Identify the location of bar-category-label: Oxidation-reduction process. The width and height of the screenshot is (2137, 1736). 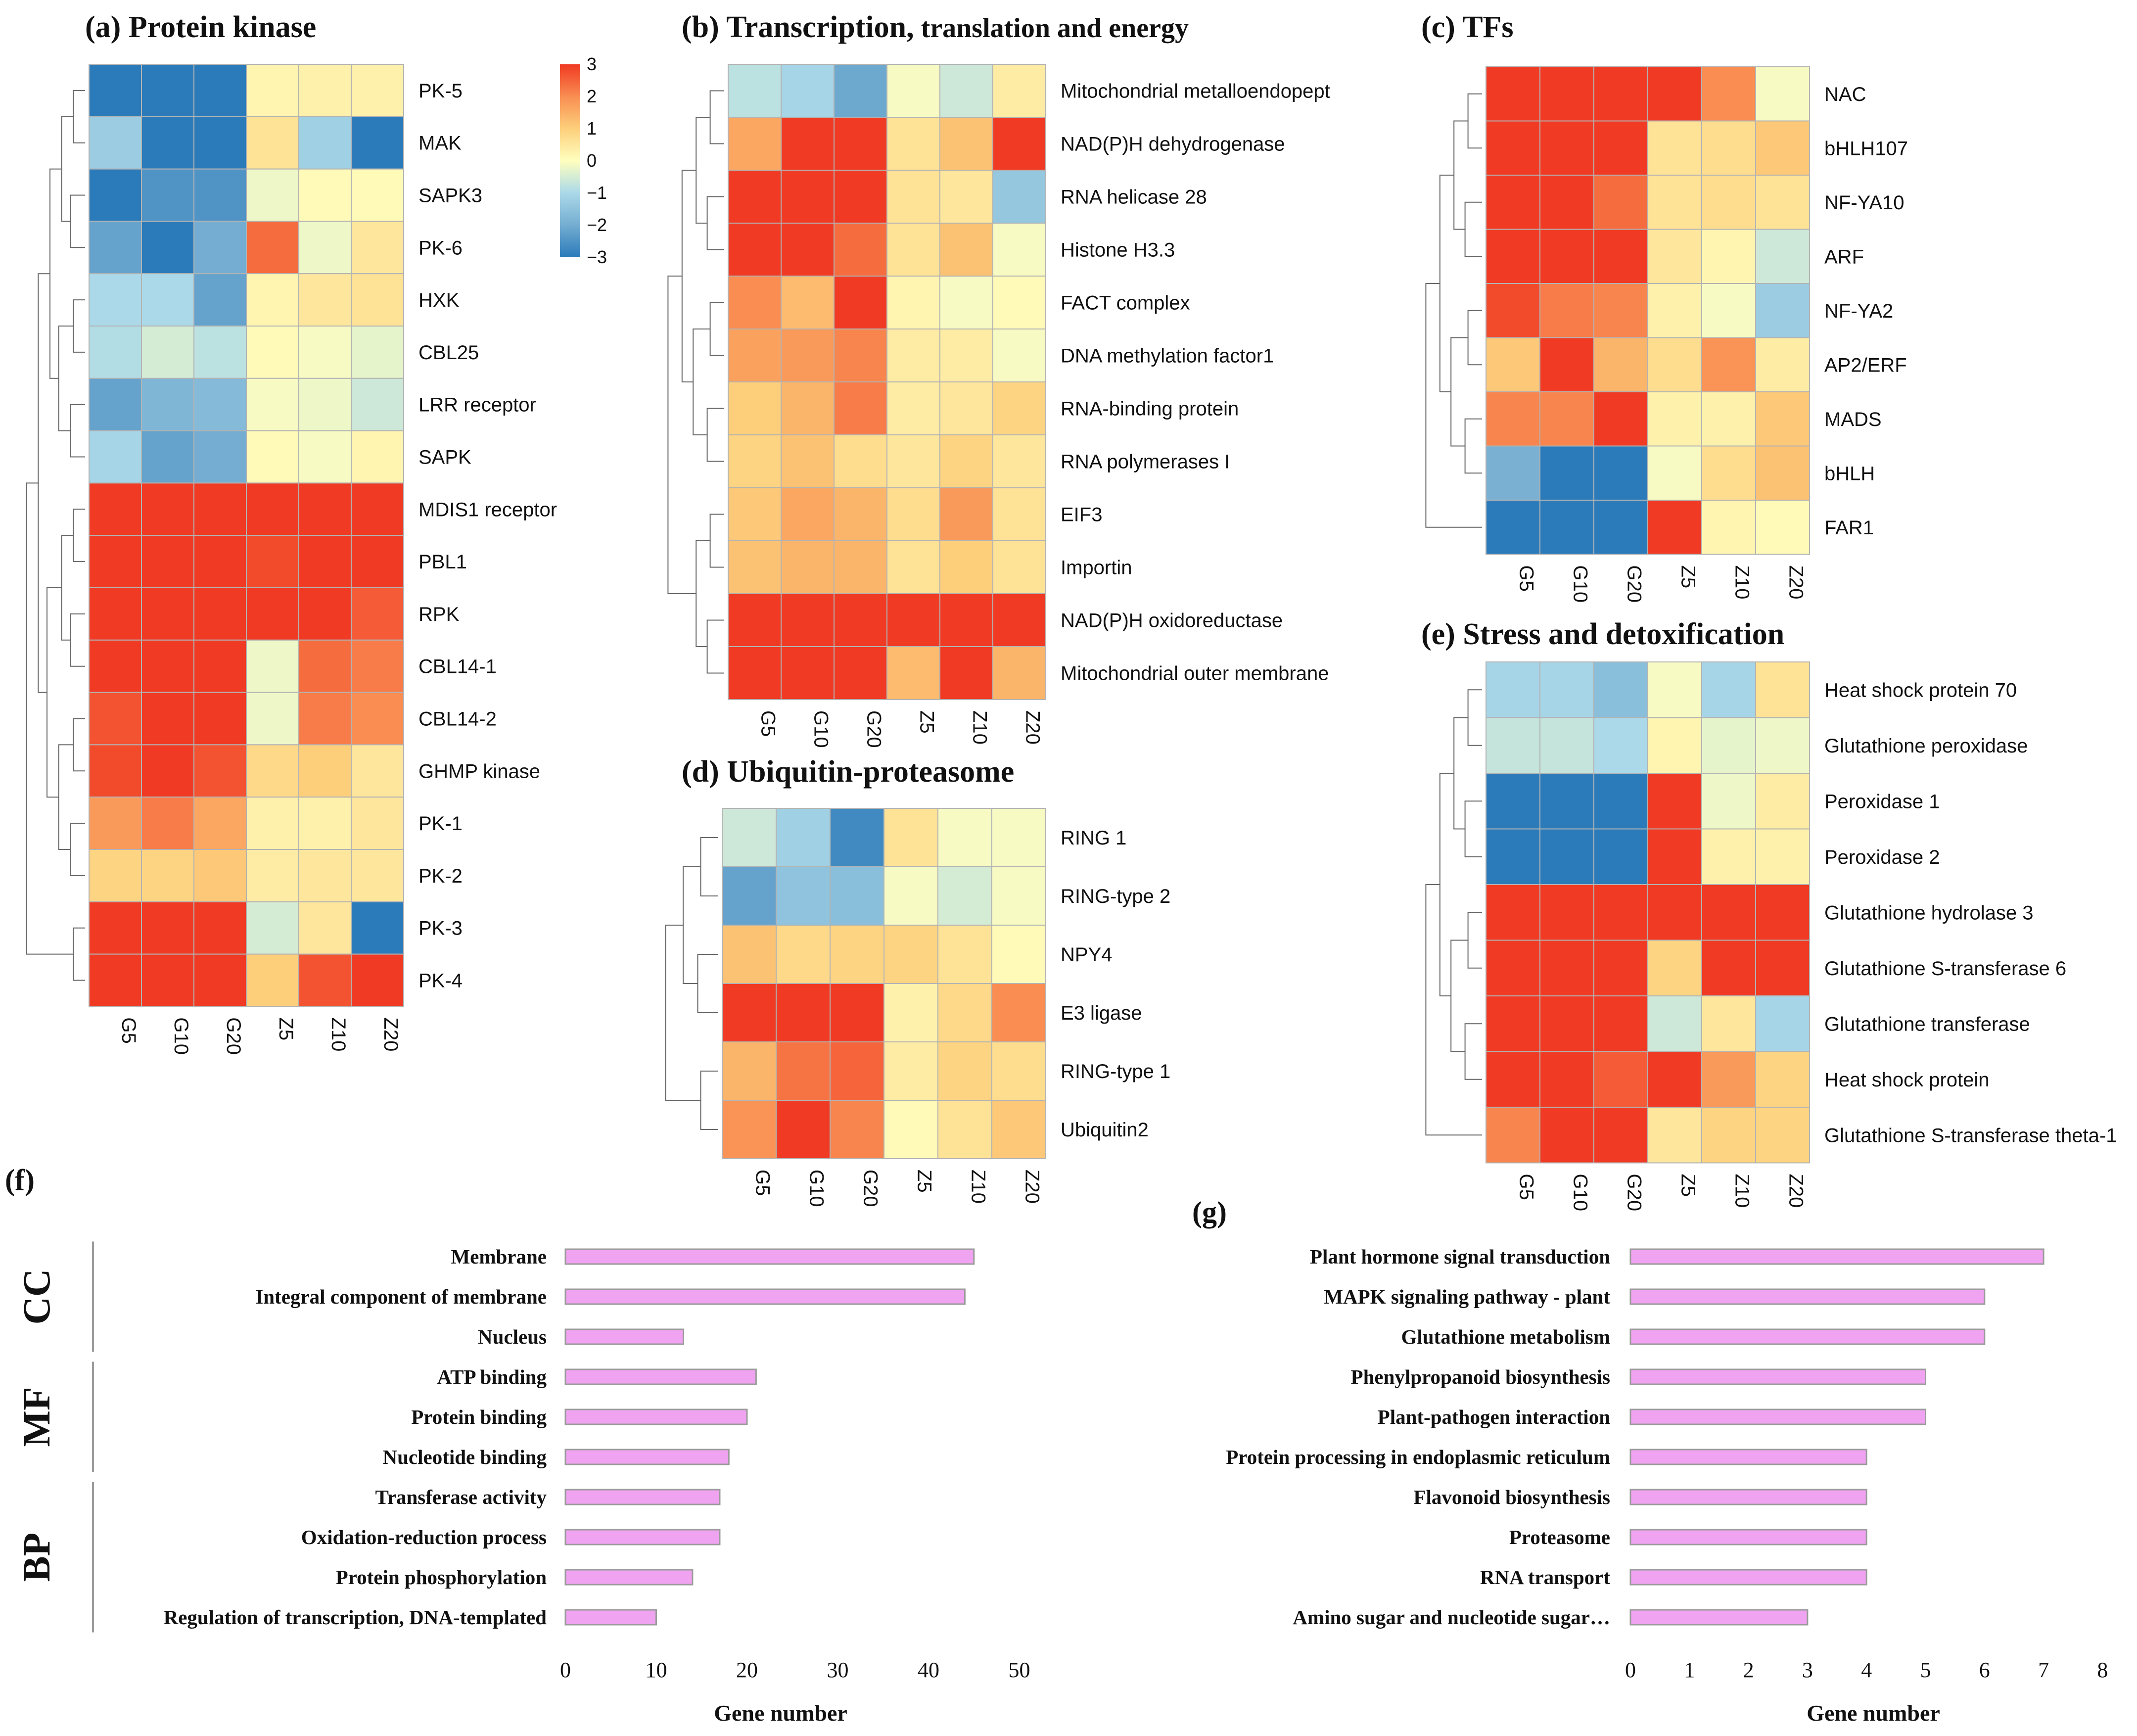
(424, 1537).